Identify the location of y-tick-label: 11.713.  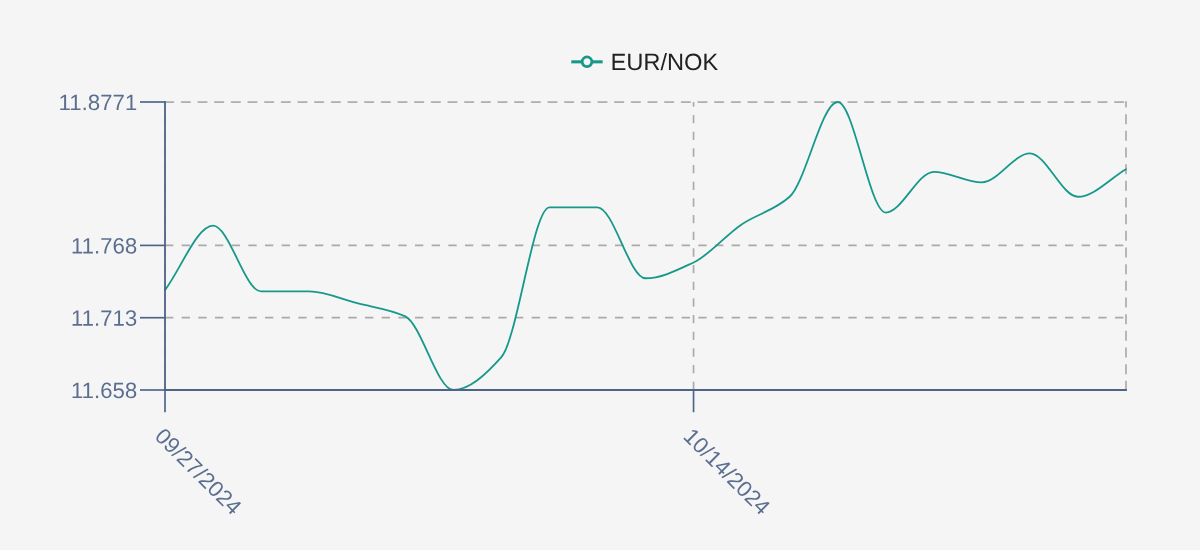
(104, 318).